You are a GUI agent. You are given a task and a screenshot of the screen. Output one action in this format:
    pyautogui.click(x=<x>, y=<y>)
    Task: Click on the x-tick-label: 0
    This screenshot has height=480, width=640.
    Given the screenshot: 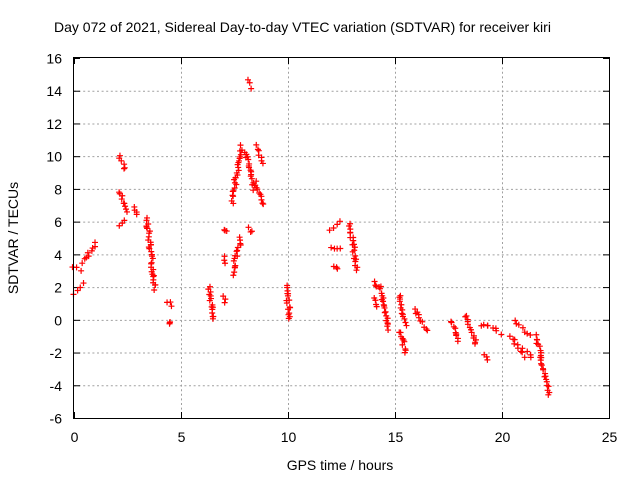 What is the action you would take?
    pyautogui.click(x=75, y=437)
    